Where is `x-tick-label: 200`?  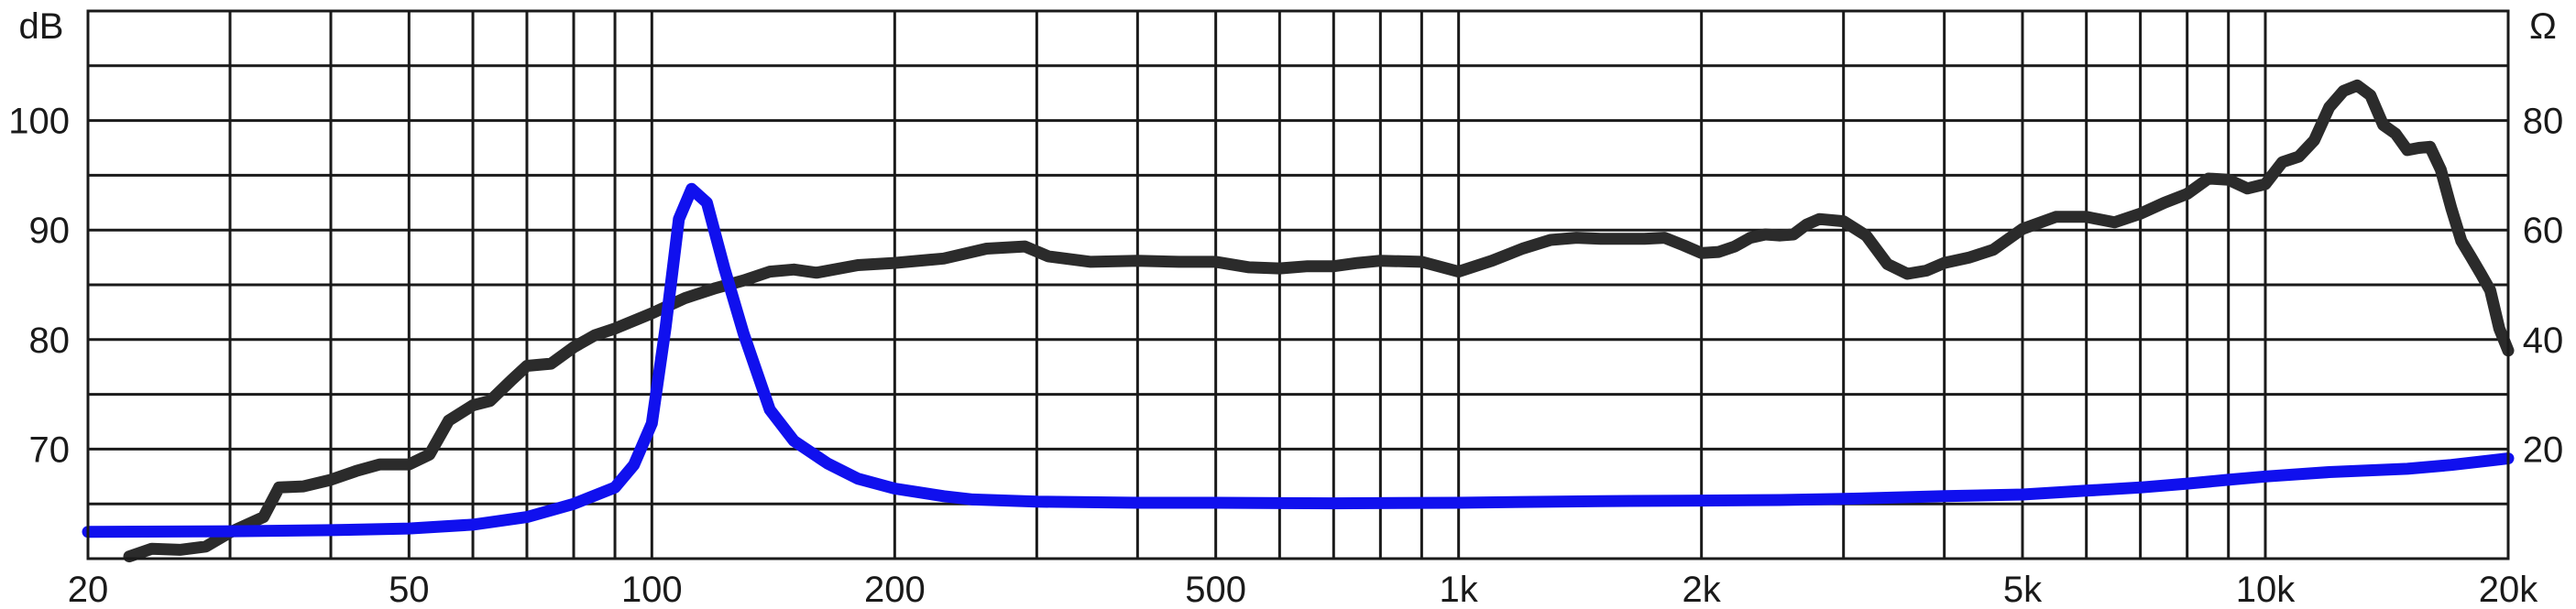
x-tick-label: 200 is located at coordinates (895, 589).